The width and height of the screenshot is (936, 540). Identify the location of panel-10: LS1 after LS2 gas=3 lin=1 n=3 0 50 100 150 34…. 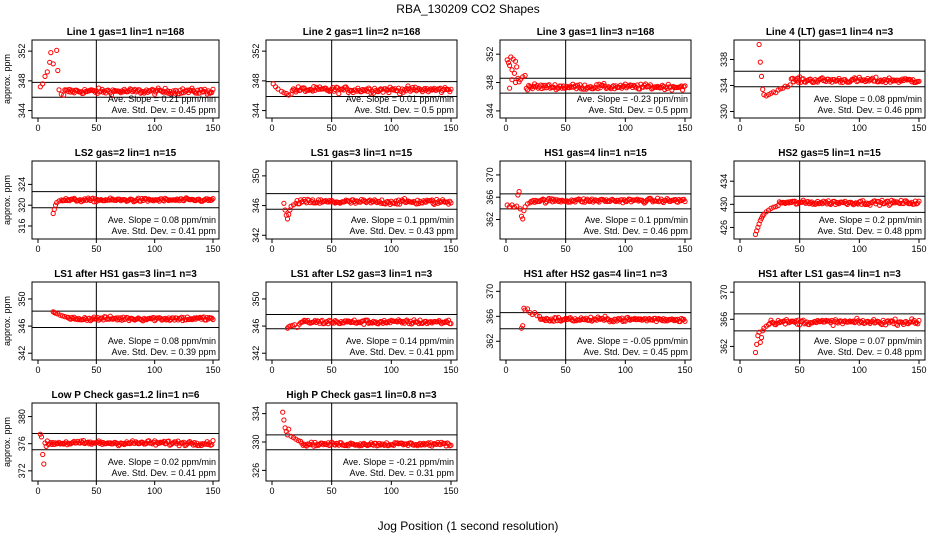
(355, 322).